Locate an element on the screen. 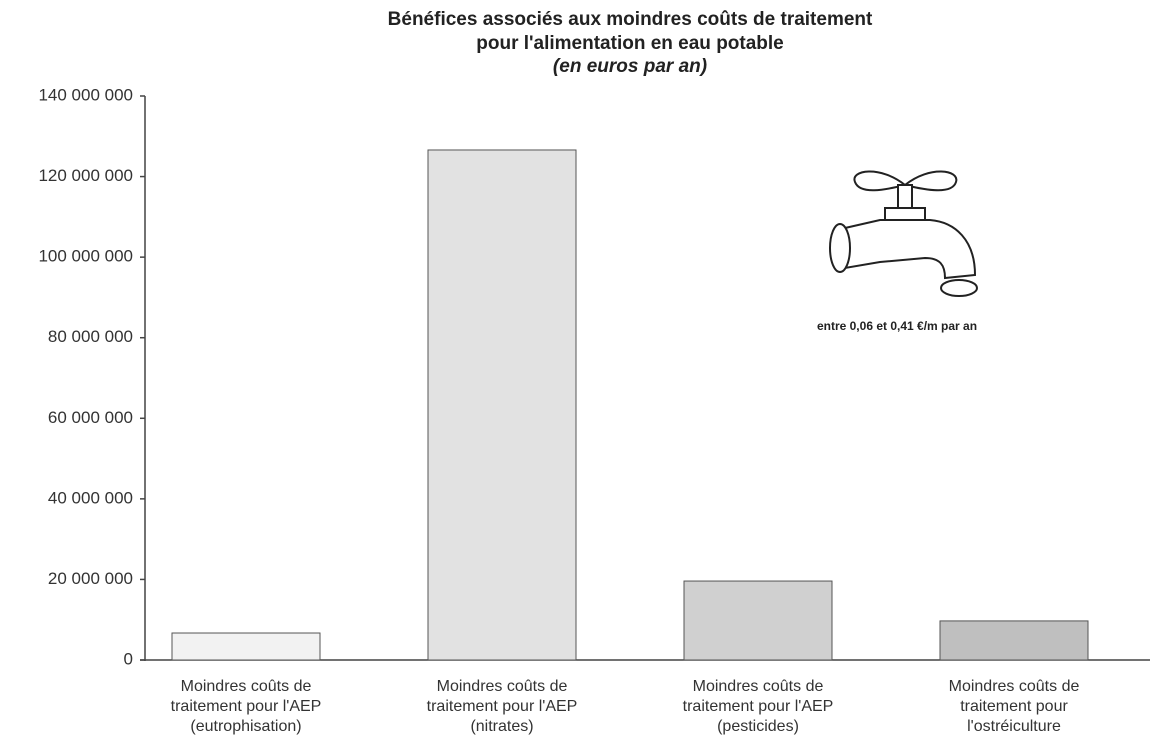 This screenshot has height=742, width=1155. annotation: entre 0,06 et 0,41 €/m par an is located at coordinates (897, 326).